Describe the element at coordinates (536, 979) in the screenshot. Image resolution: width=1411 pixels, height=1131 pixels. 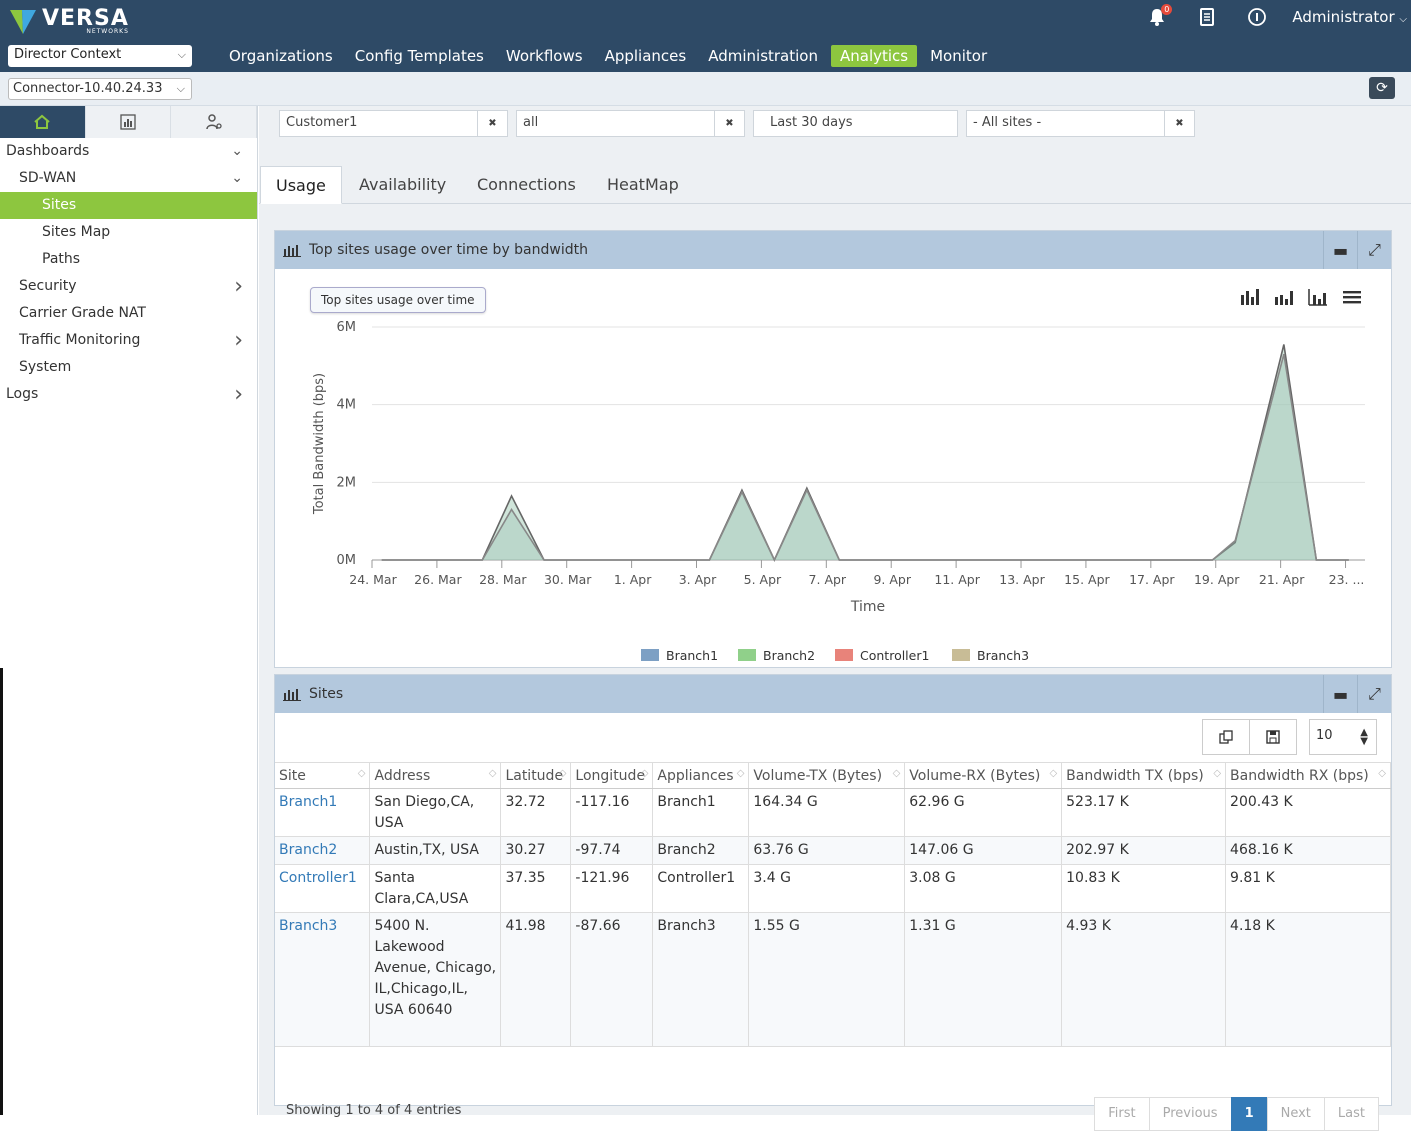
I see `cell-latitude: 41.98` at that location.